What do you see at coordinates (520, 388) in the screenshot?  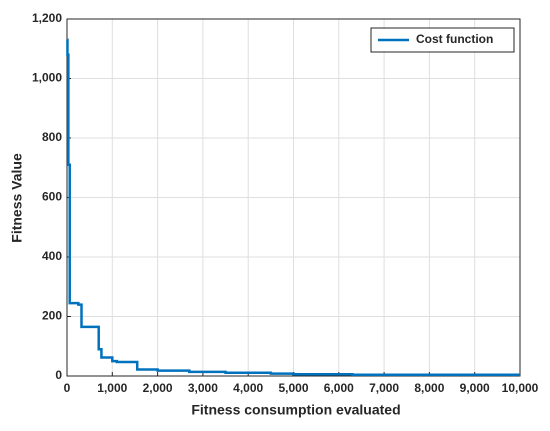 I see `x-tick-label: 10,000` at bounding box center [520, 388].